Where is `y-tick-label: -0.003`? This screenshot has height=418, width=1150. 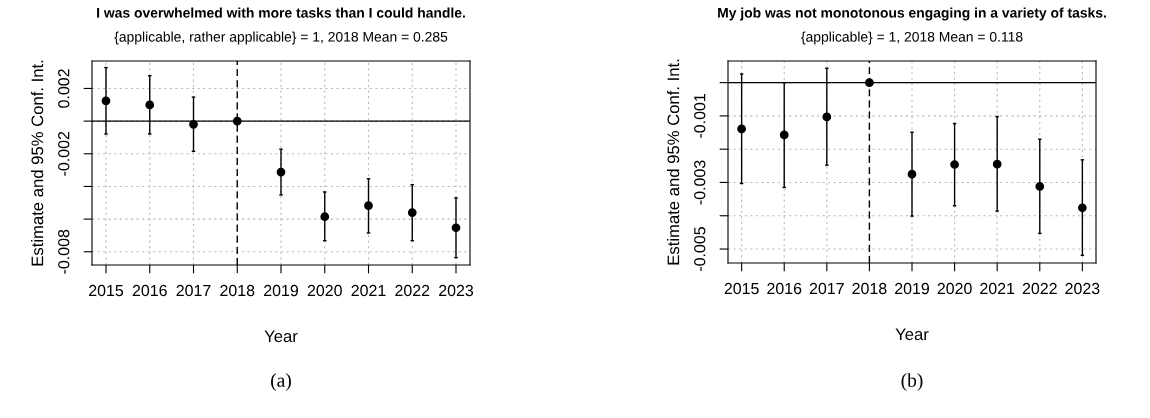 y-tick-label: -0.003 is located at coordinates (700, 182).